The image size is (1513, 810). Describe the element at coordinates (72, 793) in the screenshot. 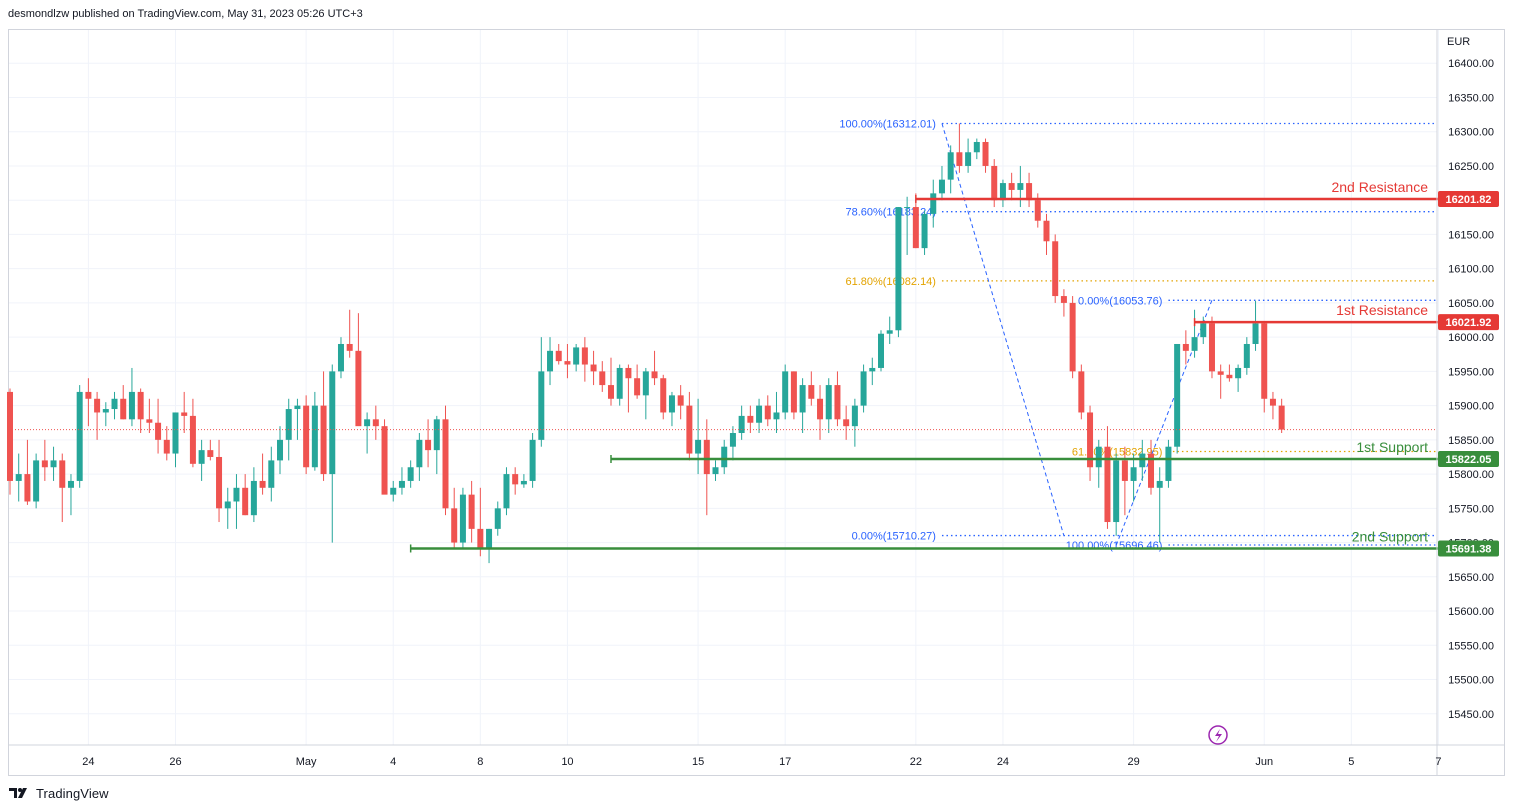

I see `tradingview-brand: TradingView` at that location.